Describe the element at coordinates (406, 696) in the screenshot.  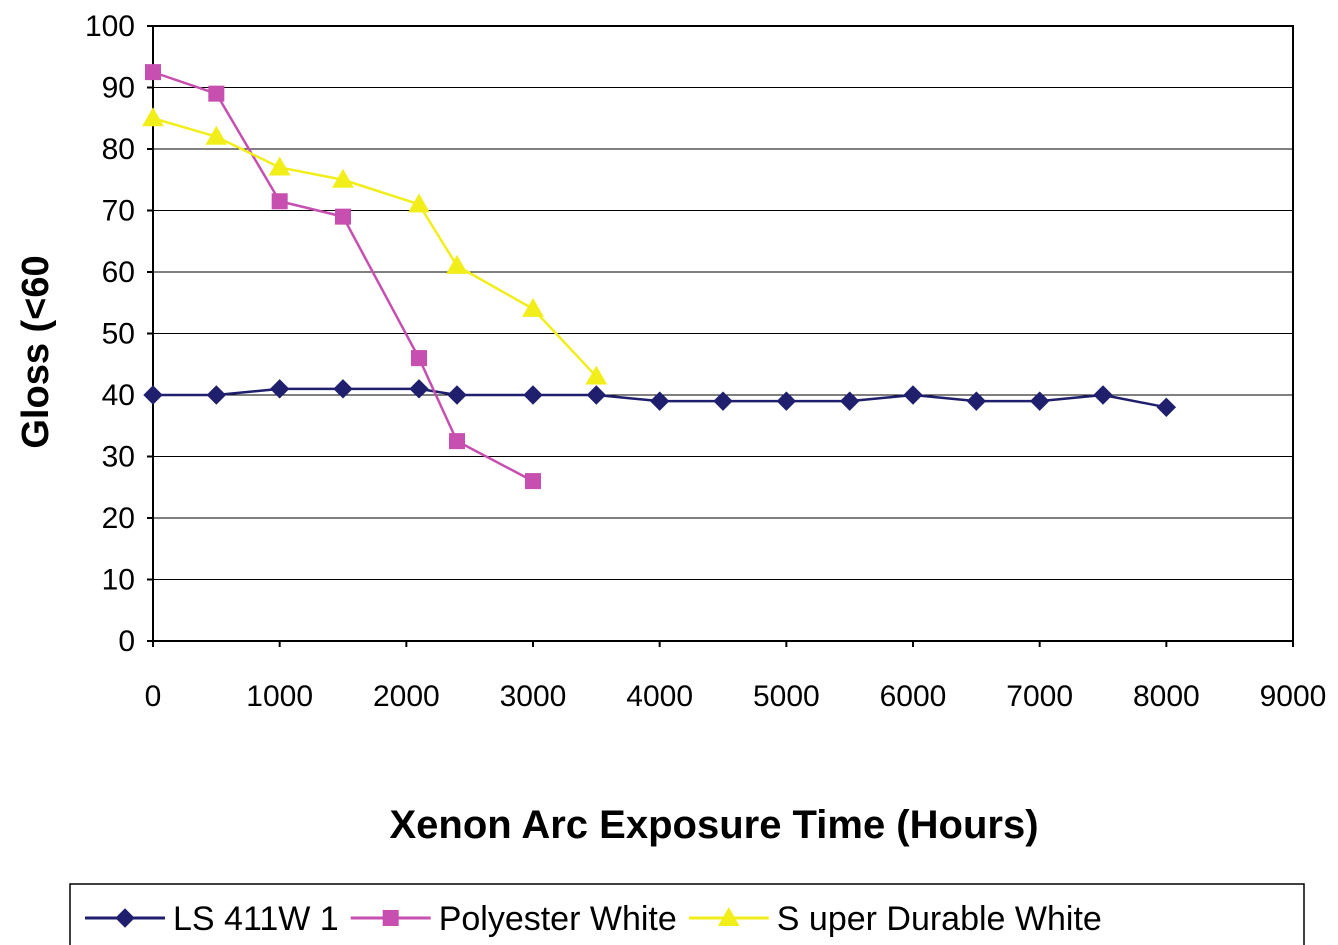
I see `x-tick-label: 2000` at that location.